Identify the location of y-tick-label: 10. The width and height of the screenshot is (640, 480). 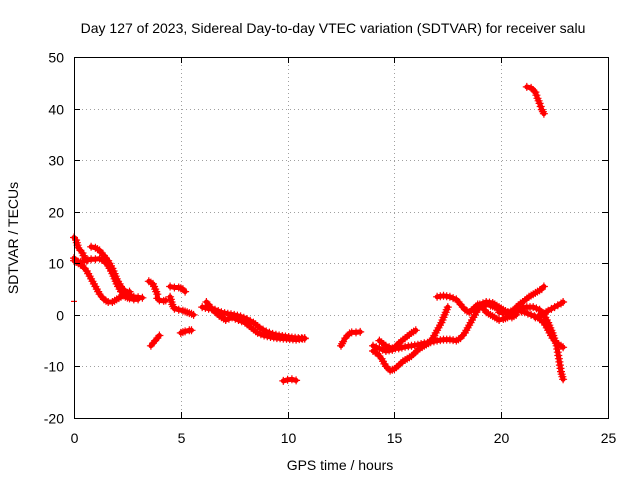
(56, 264).